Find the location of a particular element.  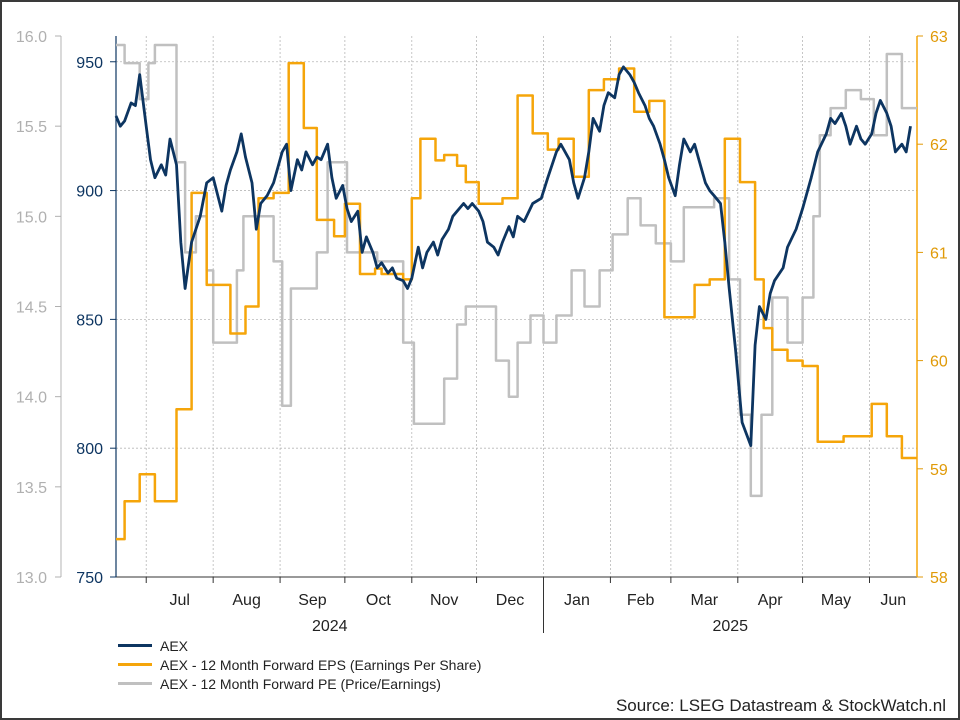

eps-axis-tick-label: 58 is located at coordinates (939, 578).